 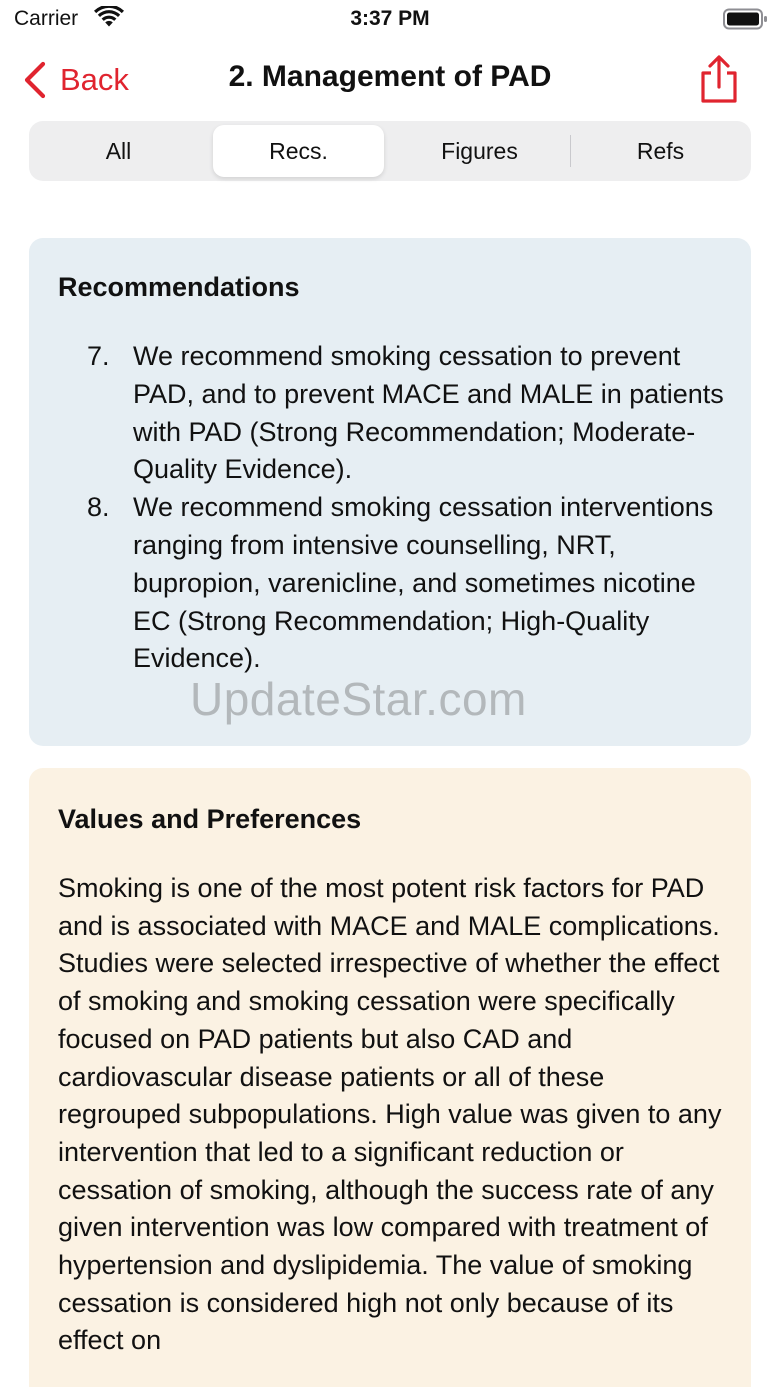 What do you see at coordinates (46, 18) in the screenshot?
I see `carrier-label: Carrier` at bounding box center [46, 18].